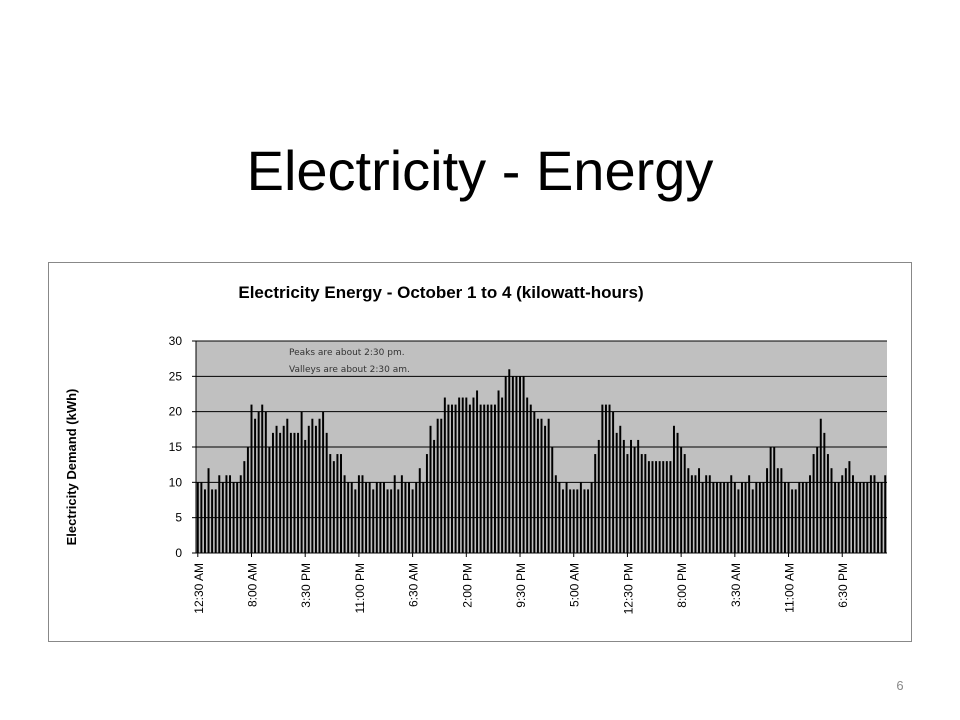 Image resolution: width=960 pixels, height=720 pixels. What do you see at coordinates (628, 588) in the screenshot?
I see `x-tick-label: 12:30 PM` at bounding box center [628, 588].